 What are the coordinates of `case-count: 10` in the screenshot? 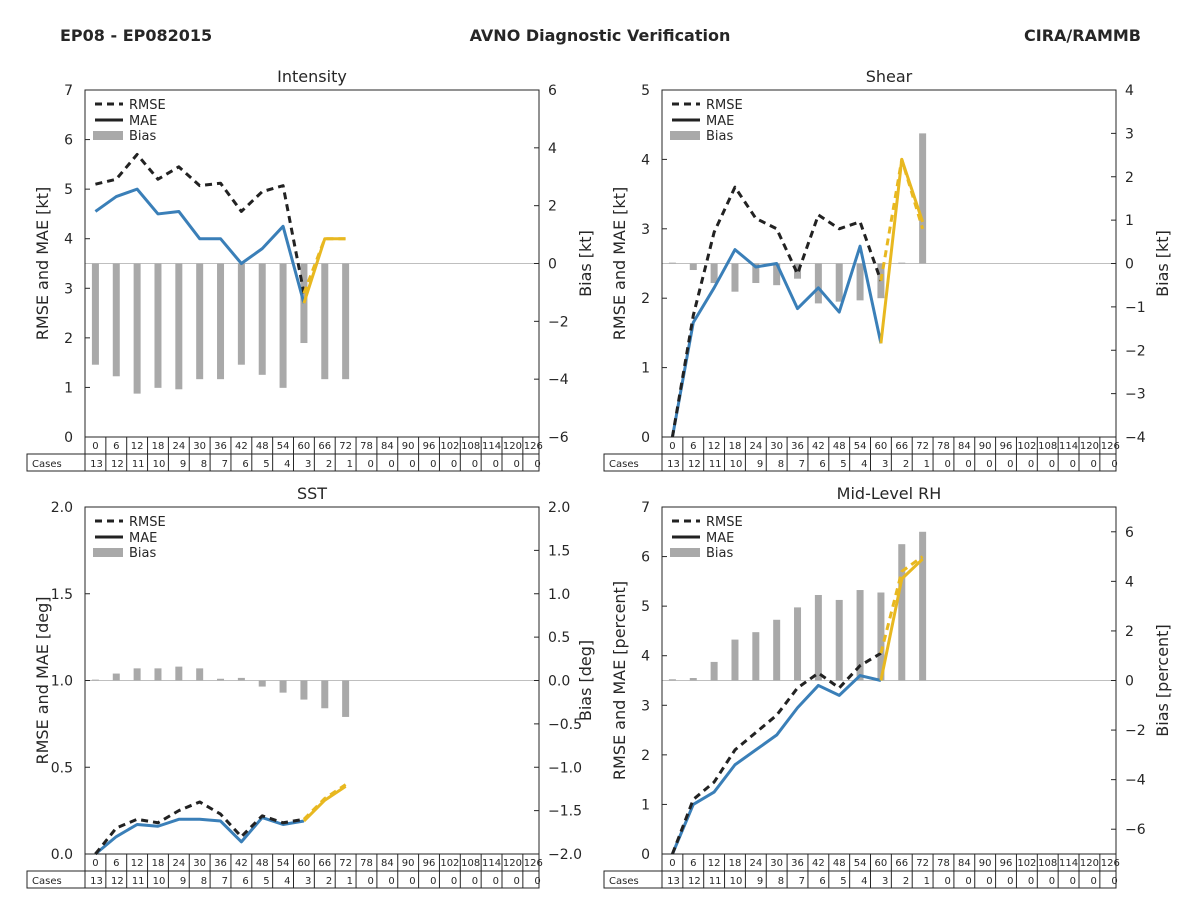 It's located at (159, 881).